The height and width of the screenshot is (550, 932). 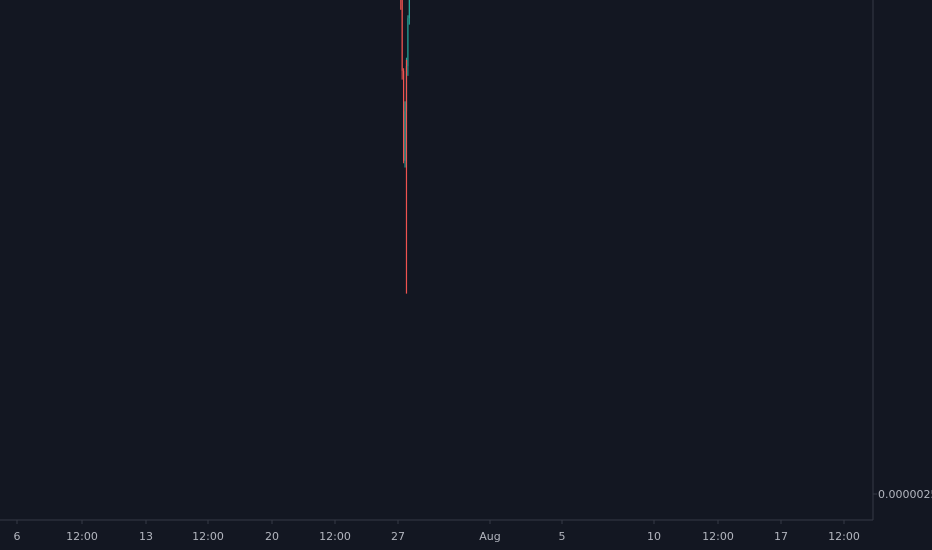 I want to click on candles-layer, so click(x=405, y=147).